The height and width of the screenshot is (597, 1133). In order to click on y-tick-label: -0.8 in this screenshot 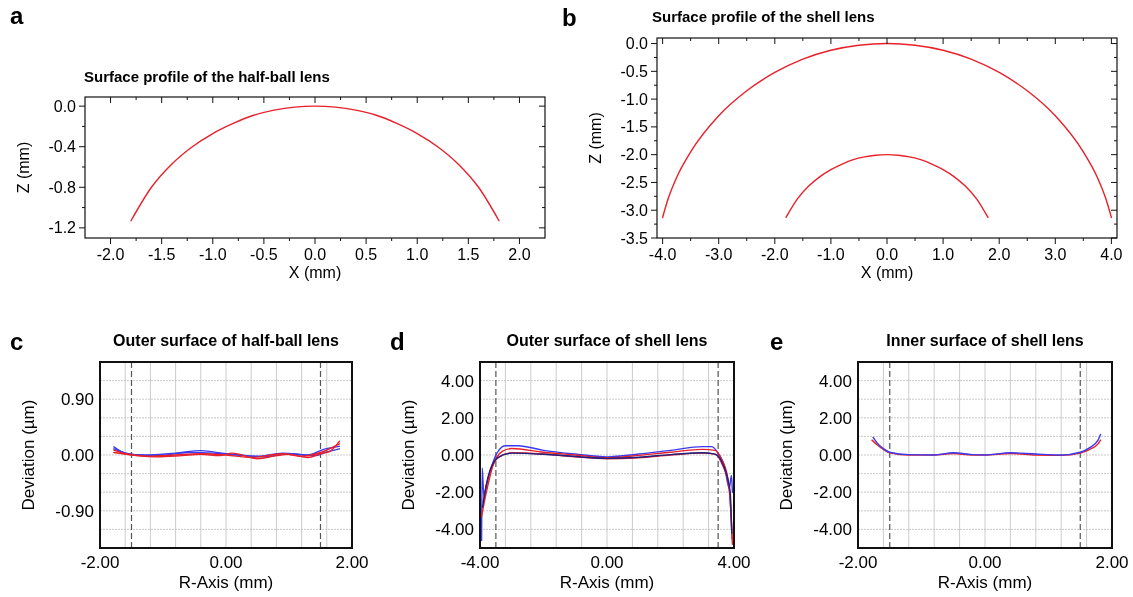, I will do `click(62, 187)`.